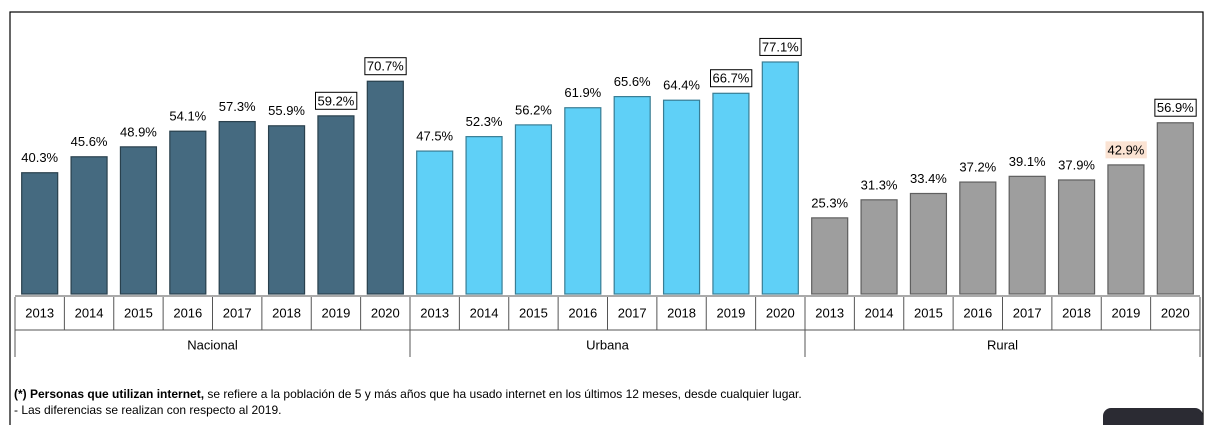 Image resolution: width=1209 pixels, height=425 pixels. I want to click on value-label: 37.9%, so click(1076, 164).